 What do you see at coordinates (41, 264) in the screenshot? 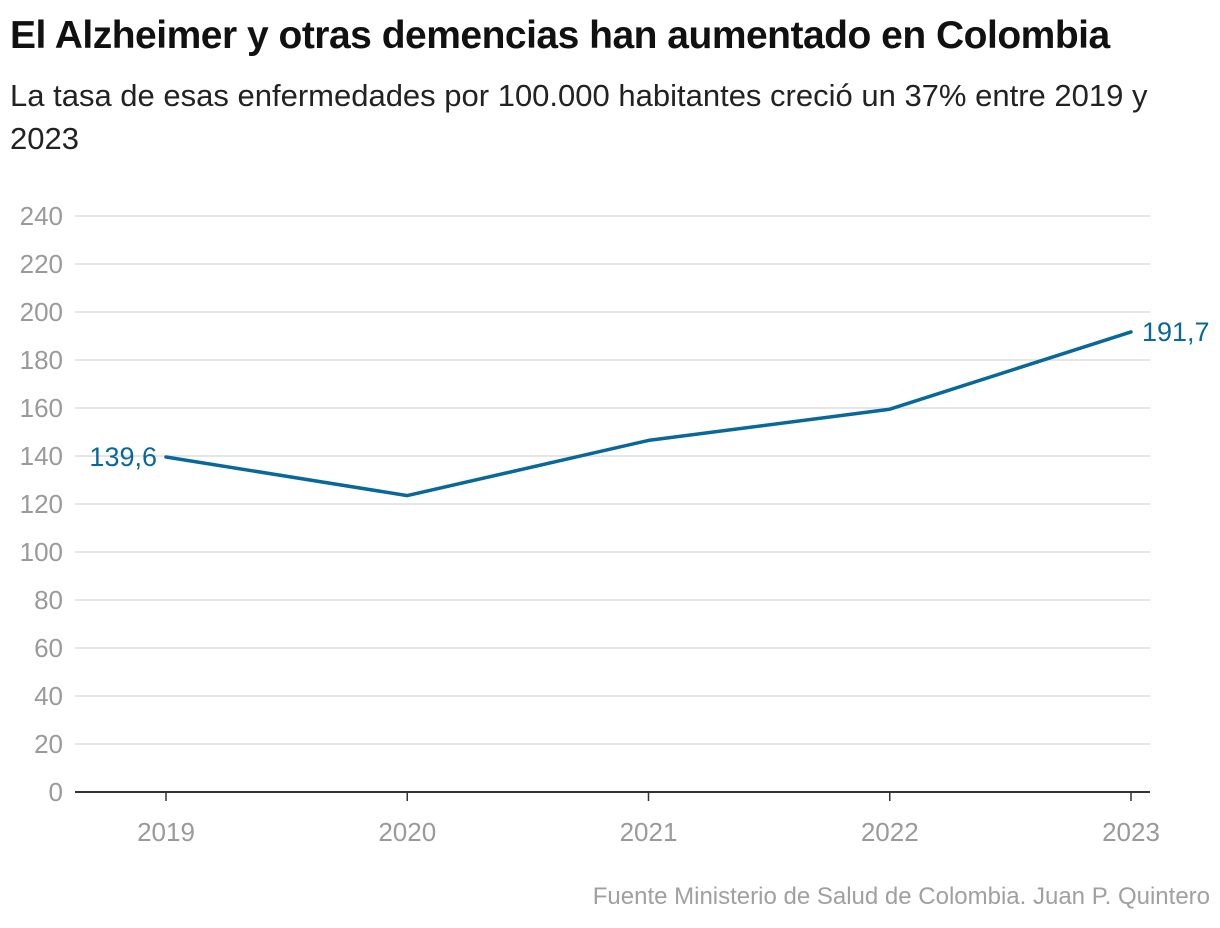
I see `y-tick-label: 220` at bounding box center [41, 264].